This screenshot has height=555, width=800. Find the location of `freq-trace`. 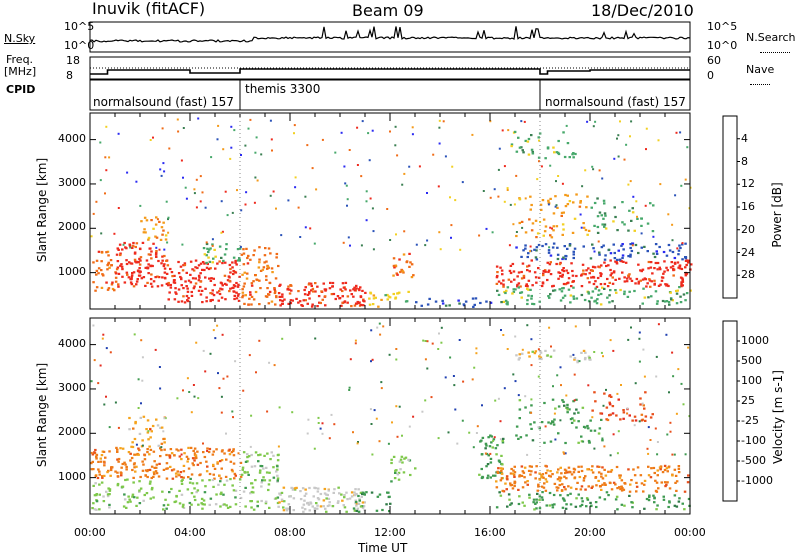

freq-trace is located at coordinates (390, 71).